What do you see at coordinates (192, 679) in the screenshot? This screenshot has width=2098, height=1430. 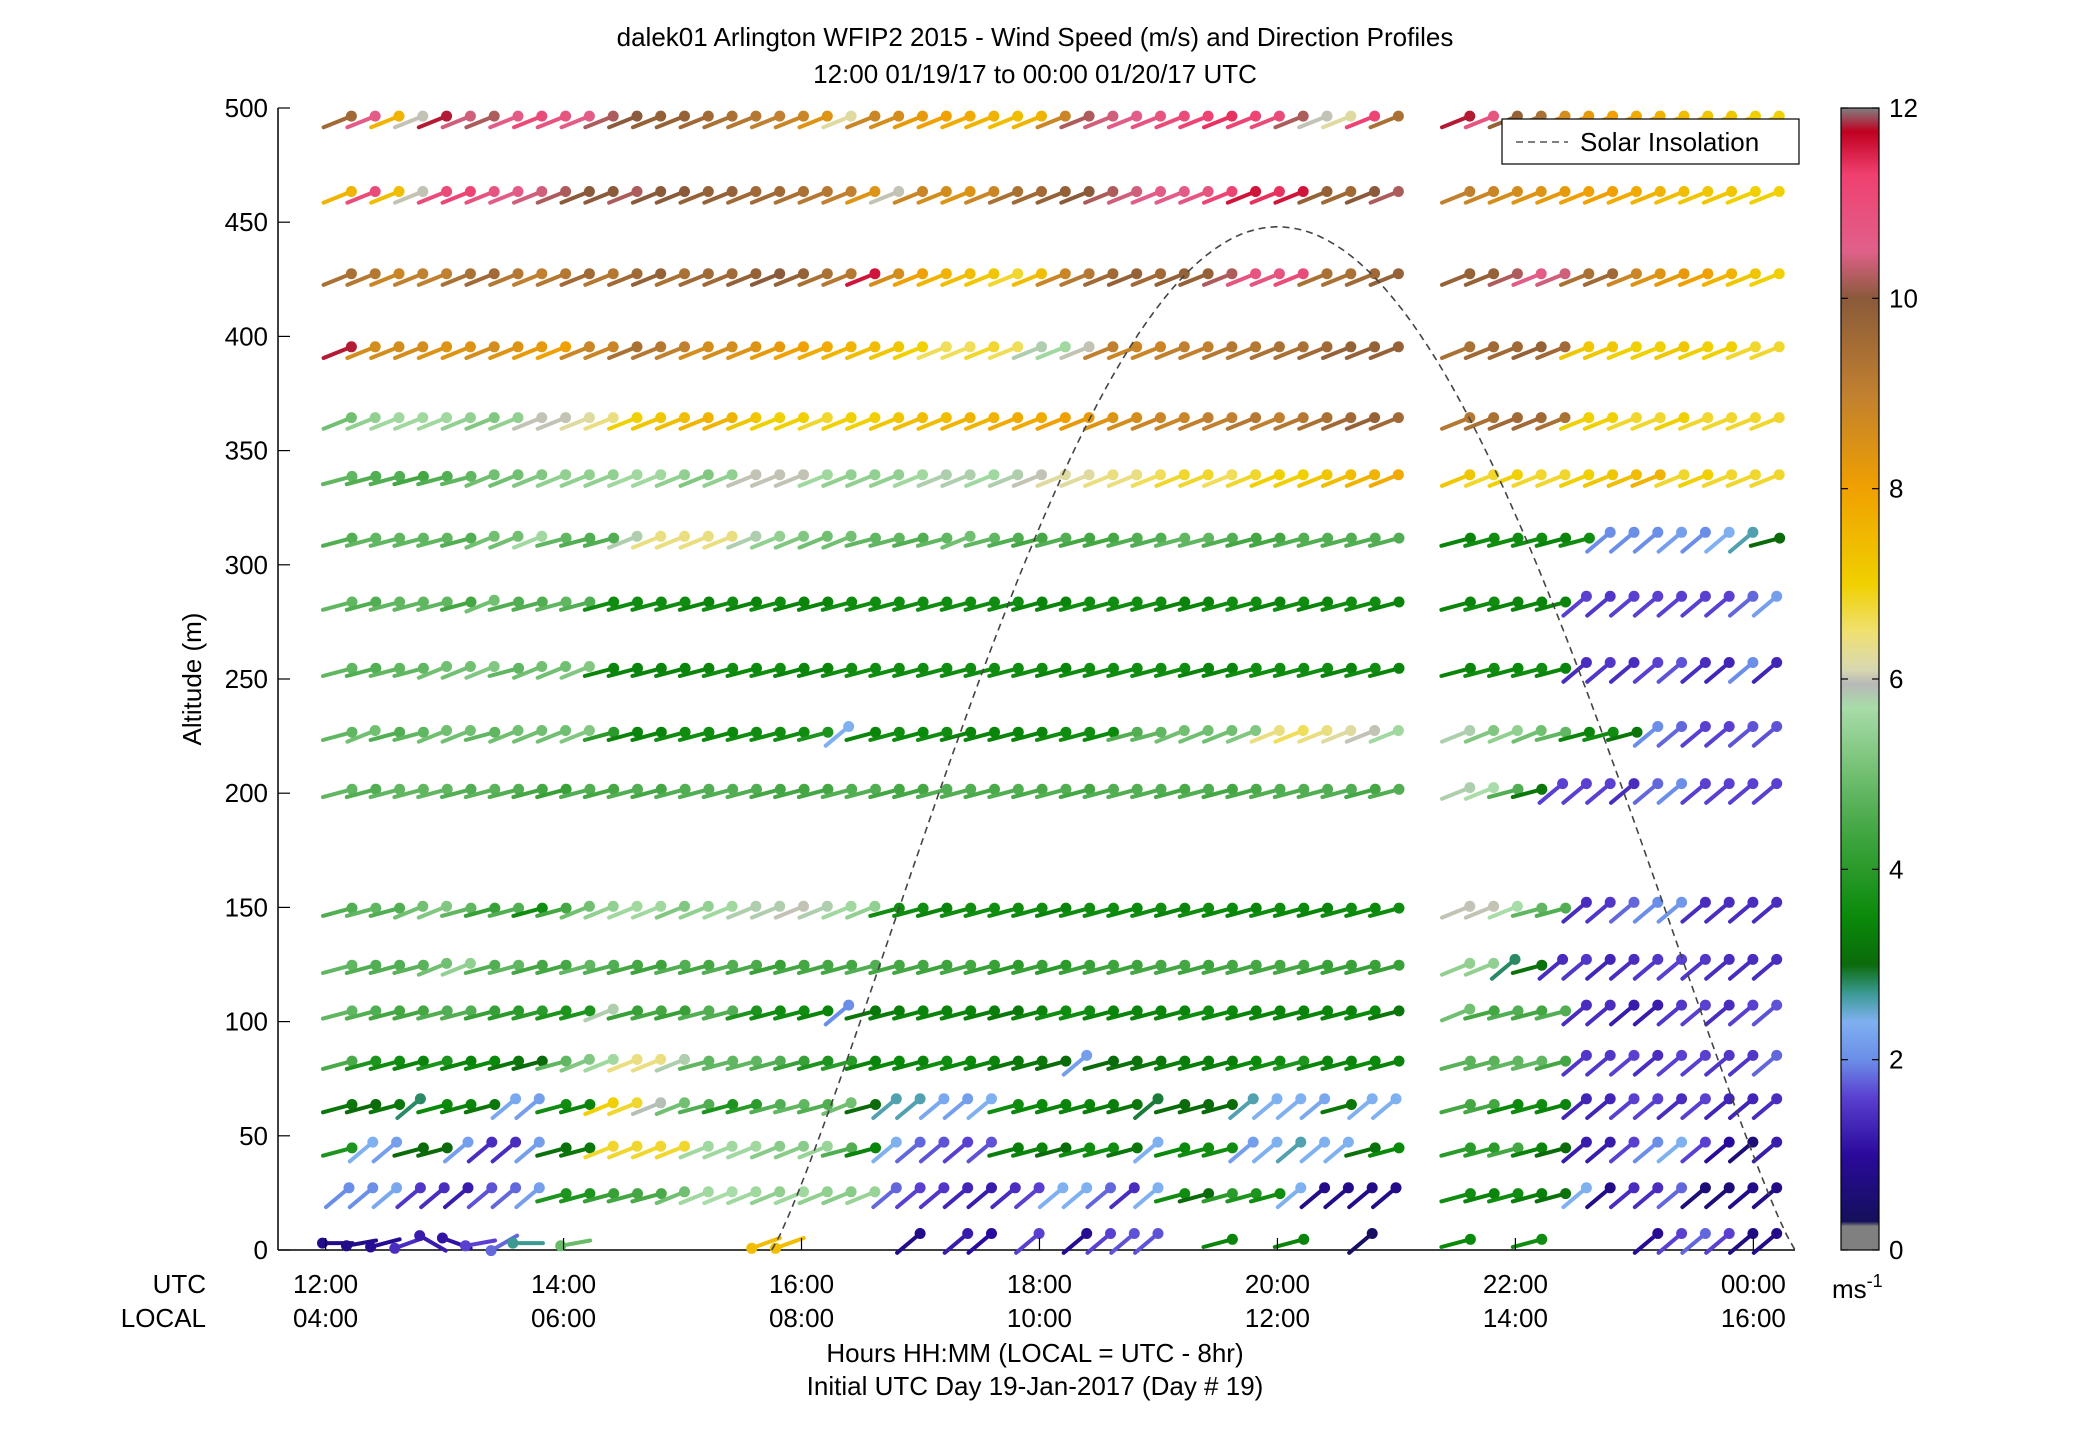 I see `y-axis-label: Altitude (m)` at bounding box center [192, 679].